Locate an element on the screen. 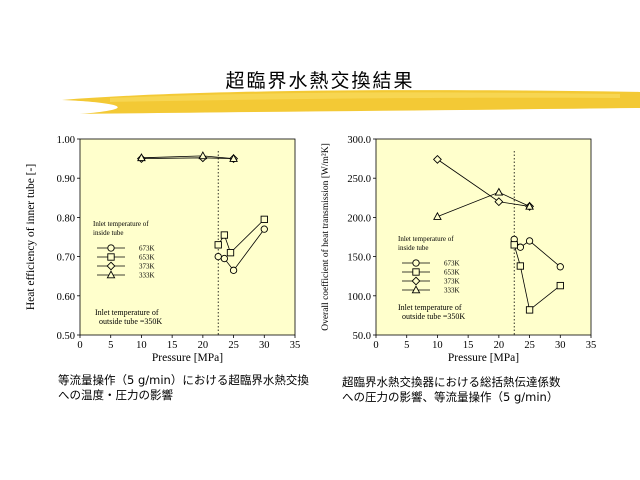 Image resolution: width=640 pixels, height=480 pixels. y-tick-label: 150.0 is located at coordinates (359, 258).